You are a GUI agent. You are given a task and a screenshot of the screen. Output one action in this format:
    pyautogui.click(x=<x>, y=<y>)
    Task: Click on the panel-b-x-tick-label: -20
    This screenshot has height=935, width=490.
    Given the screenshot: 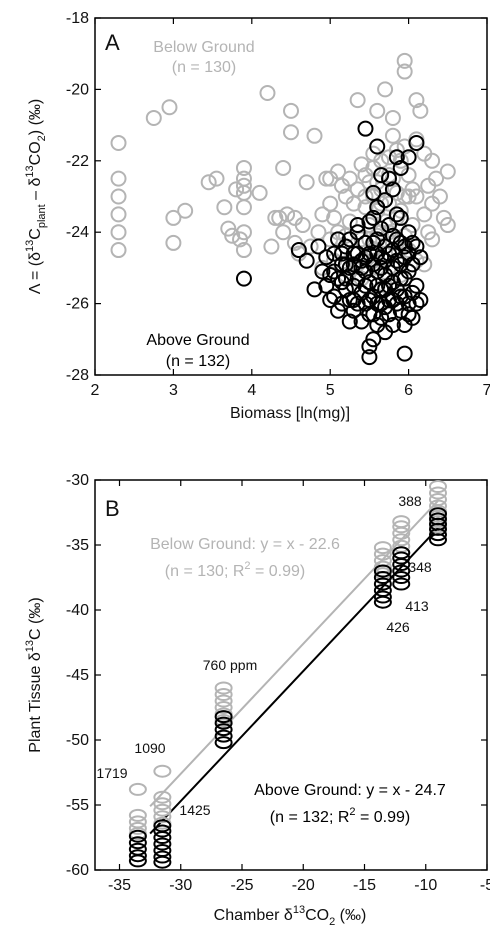 What is the action you would take?
    pyautogui.click(x=303, y=885)
    